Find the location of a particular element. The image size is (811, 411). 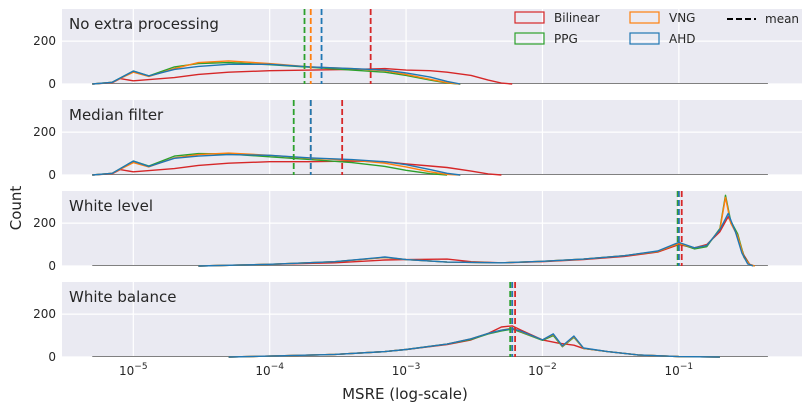

legend: Bilinear VNG PPG AHD mean is located at coordinates (656, 28).